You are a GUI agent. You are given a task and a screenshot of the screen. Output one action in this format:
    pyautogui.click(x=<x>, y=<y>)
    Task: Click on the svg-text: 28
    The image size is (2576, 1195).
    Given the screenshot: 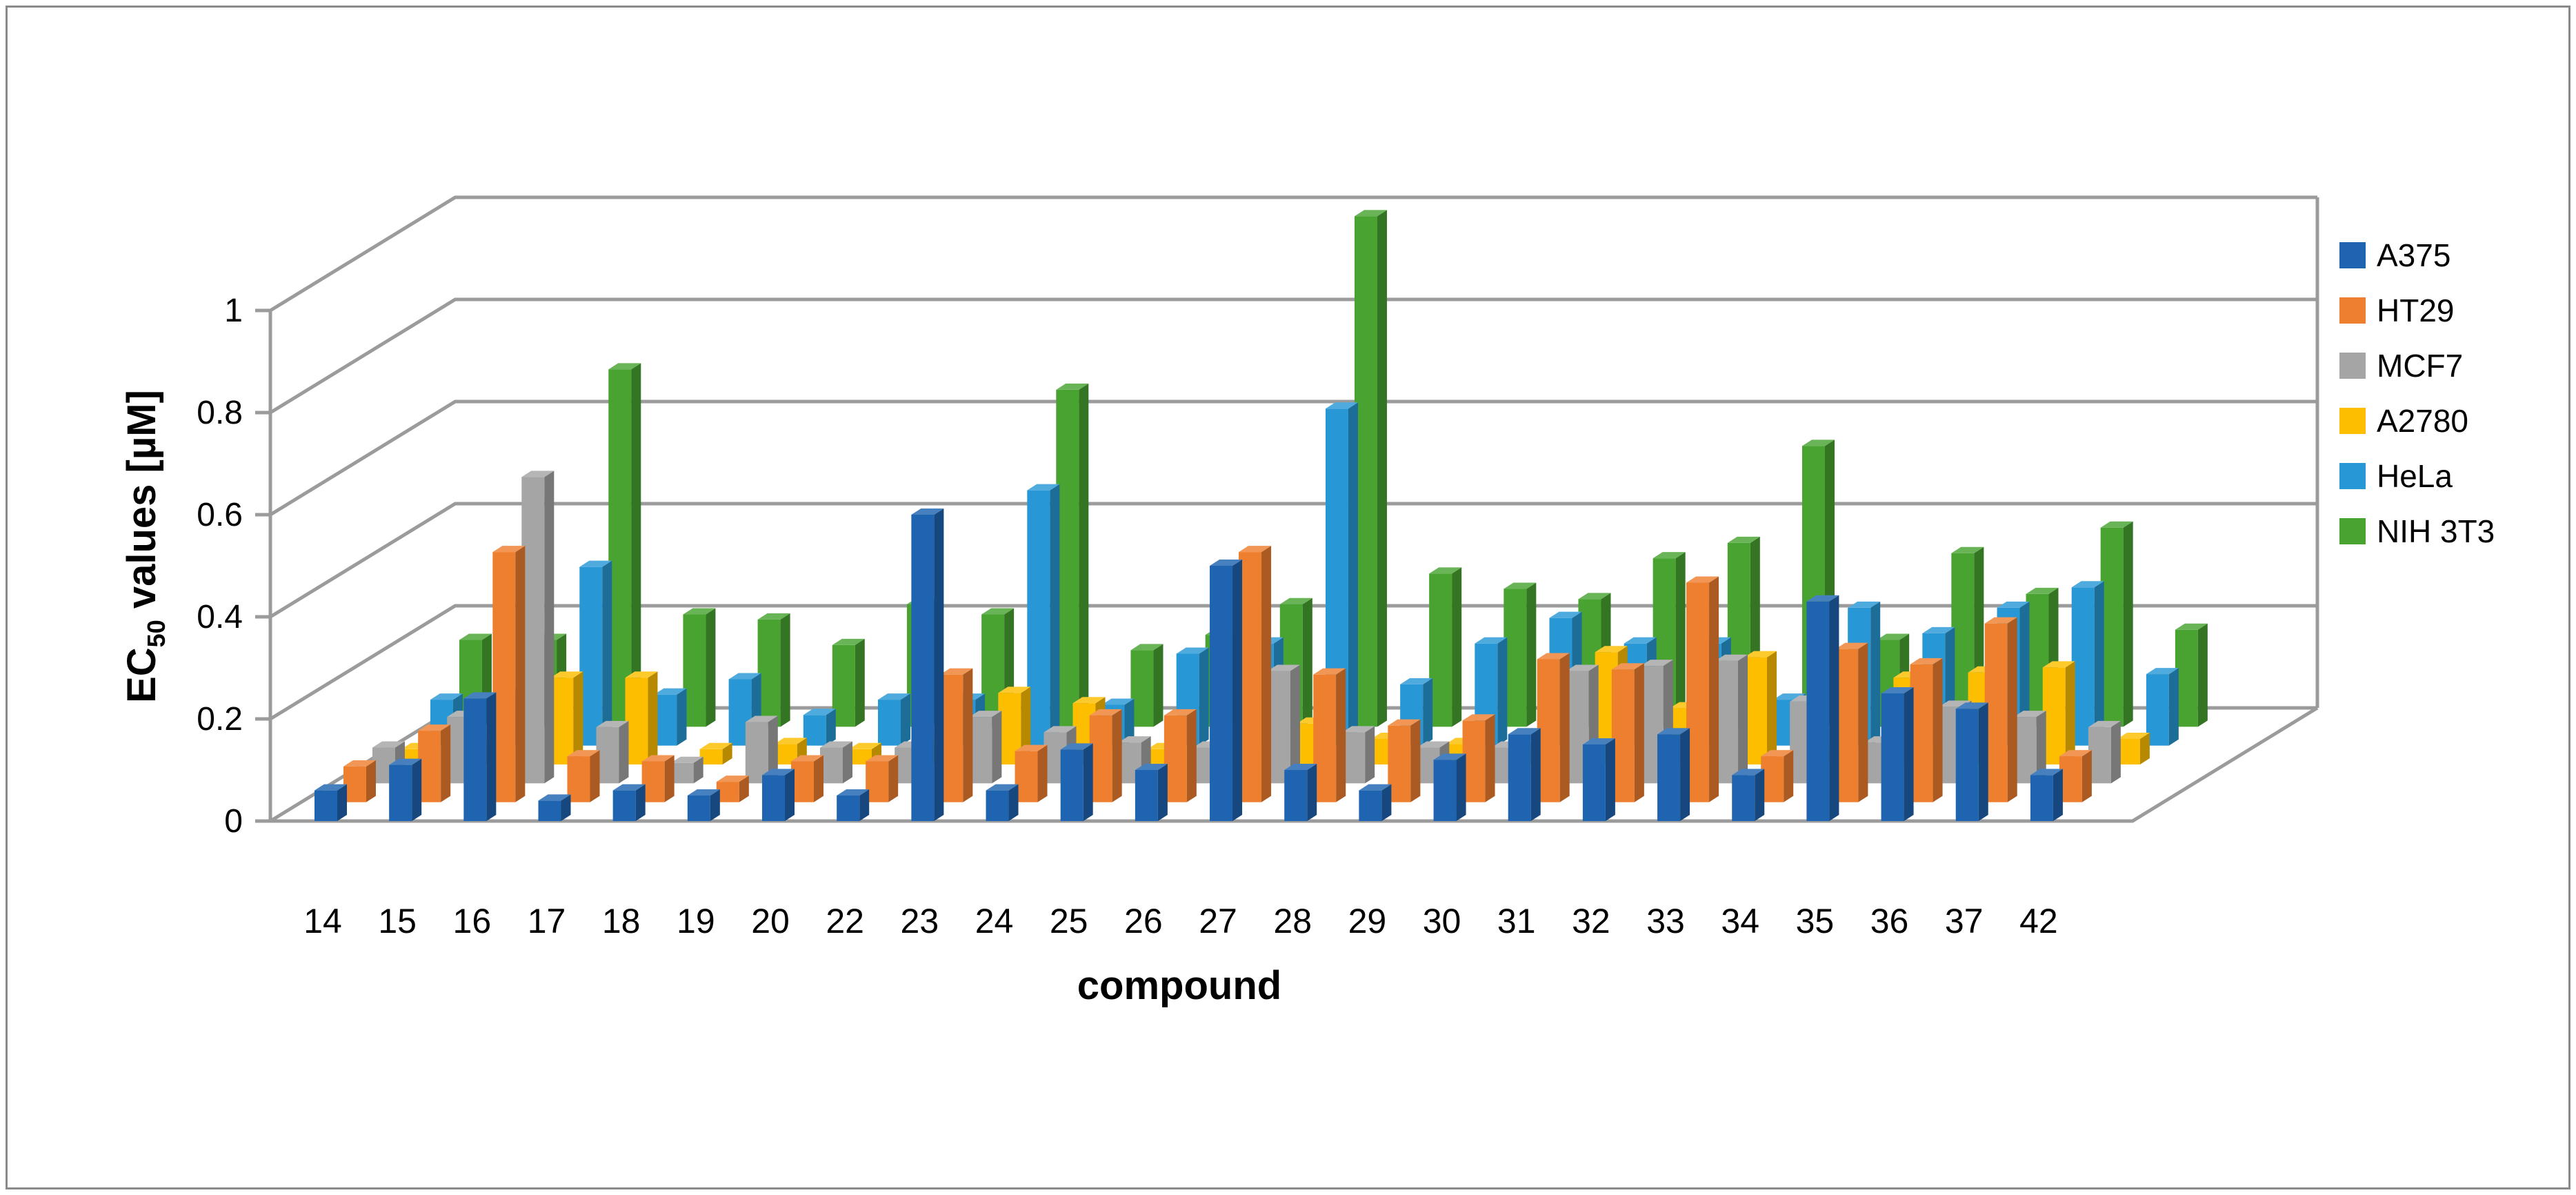 What is the action you would take?
    pyautogui.click(x=1292, y=921)
    